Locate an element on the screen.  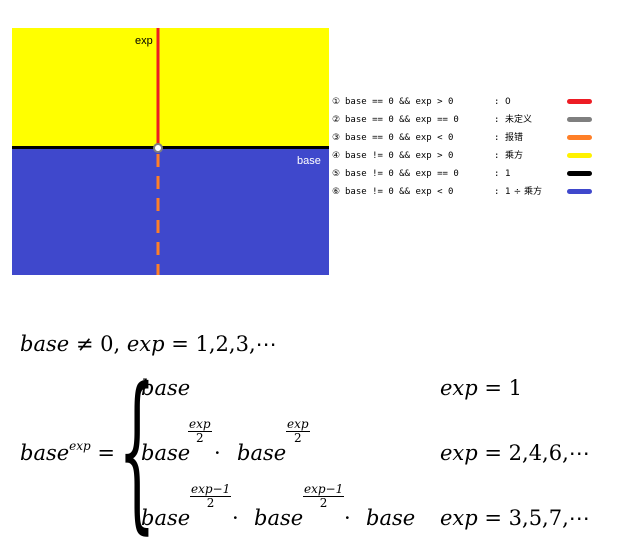
legend-condition: base != 0 && exp == 0 is located at coordinates (402, 174).